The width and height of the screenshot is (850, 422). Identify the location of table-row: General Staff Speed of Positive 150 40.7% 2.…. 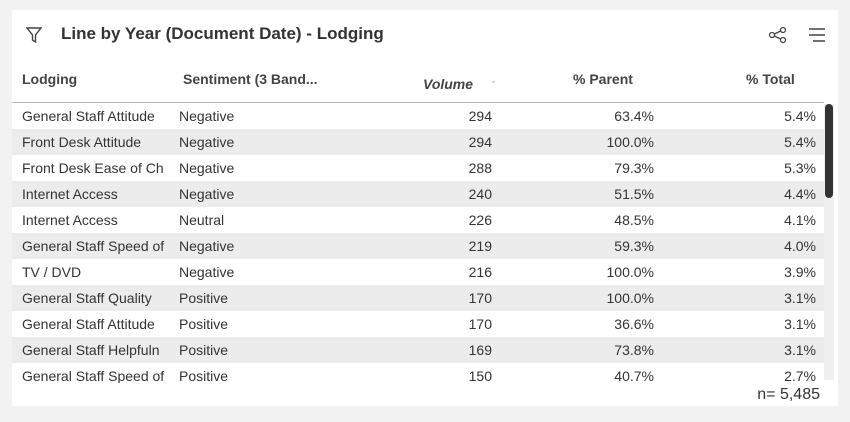
(418, 373).